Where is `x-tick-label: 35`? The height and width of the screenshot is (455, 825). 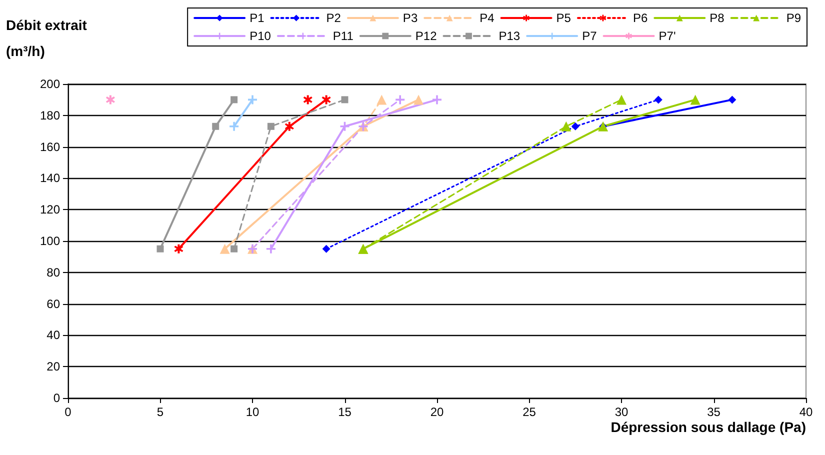 x-tick-label: 35 is located at coordinates (714, 412).